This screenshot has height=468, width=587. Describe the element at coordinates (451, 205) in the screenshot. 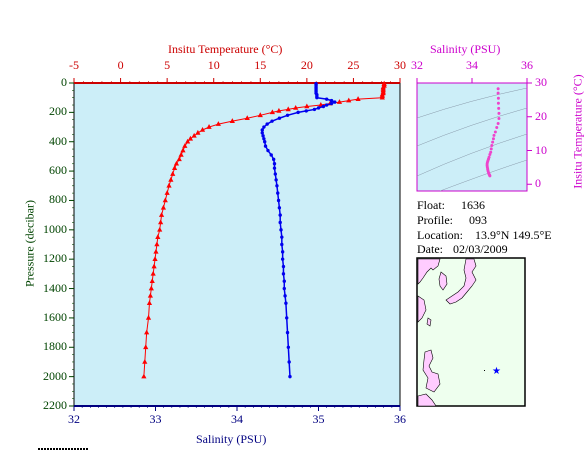

I see `info-float: Float: 1636` at that location.